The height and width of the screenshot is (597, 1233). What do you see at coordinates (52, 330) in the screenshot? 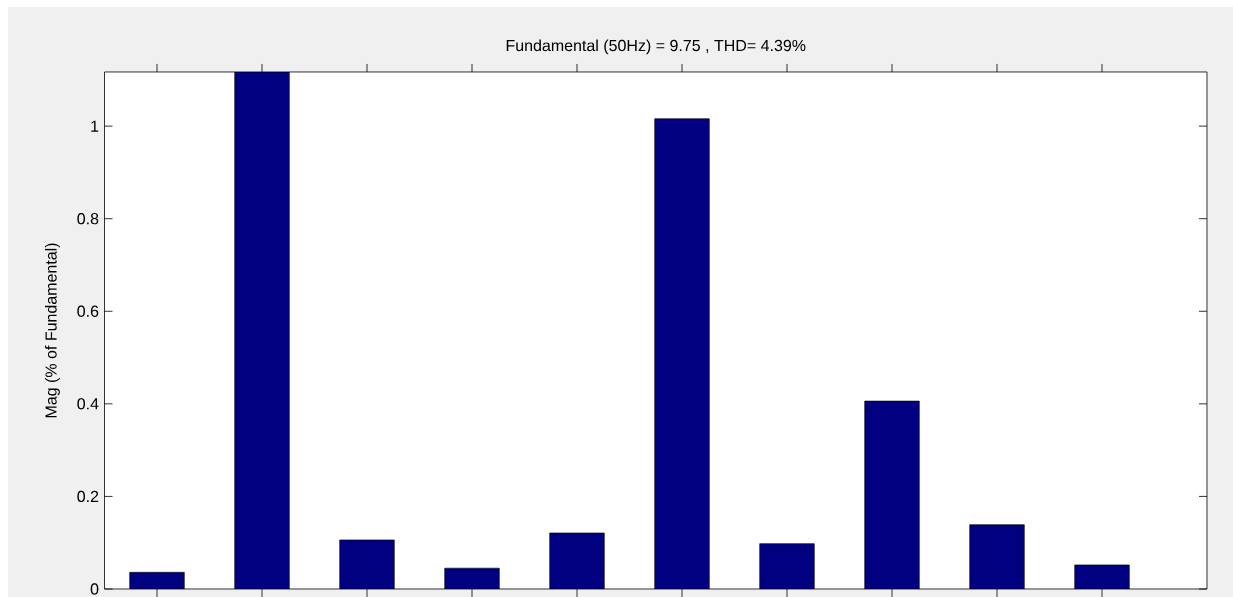
I see `y-axis-title: Mag (% of Fundamental)` at bounding box center [52, 330].